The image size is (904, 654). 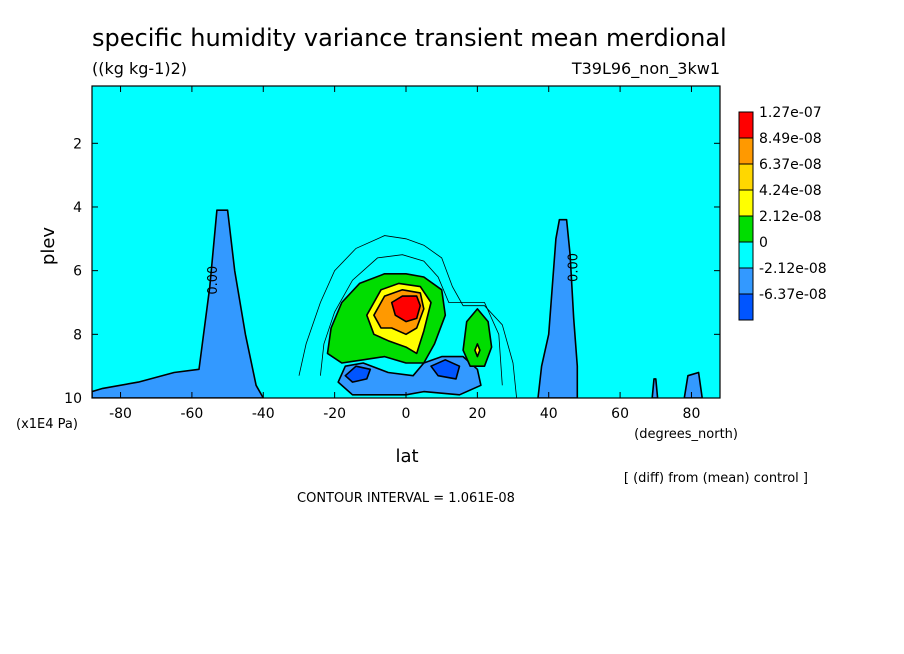 What do you see at coordinates (263, 414) in the screenshot?
I see `x-tick-label: -40` at bounding box center [263, 414].